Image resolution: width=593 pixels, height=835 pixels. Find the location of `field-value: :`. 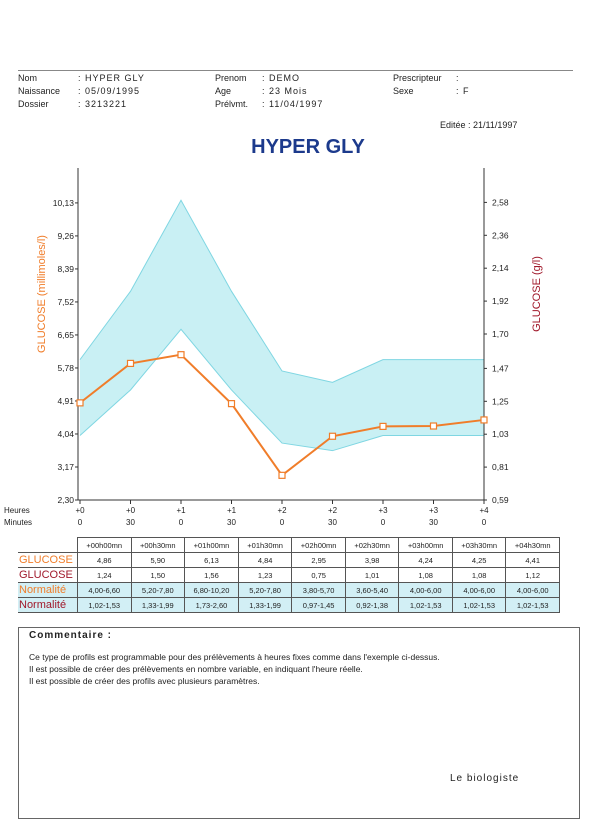

field-value: : is located at coordinates (458, 78).